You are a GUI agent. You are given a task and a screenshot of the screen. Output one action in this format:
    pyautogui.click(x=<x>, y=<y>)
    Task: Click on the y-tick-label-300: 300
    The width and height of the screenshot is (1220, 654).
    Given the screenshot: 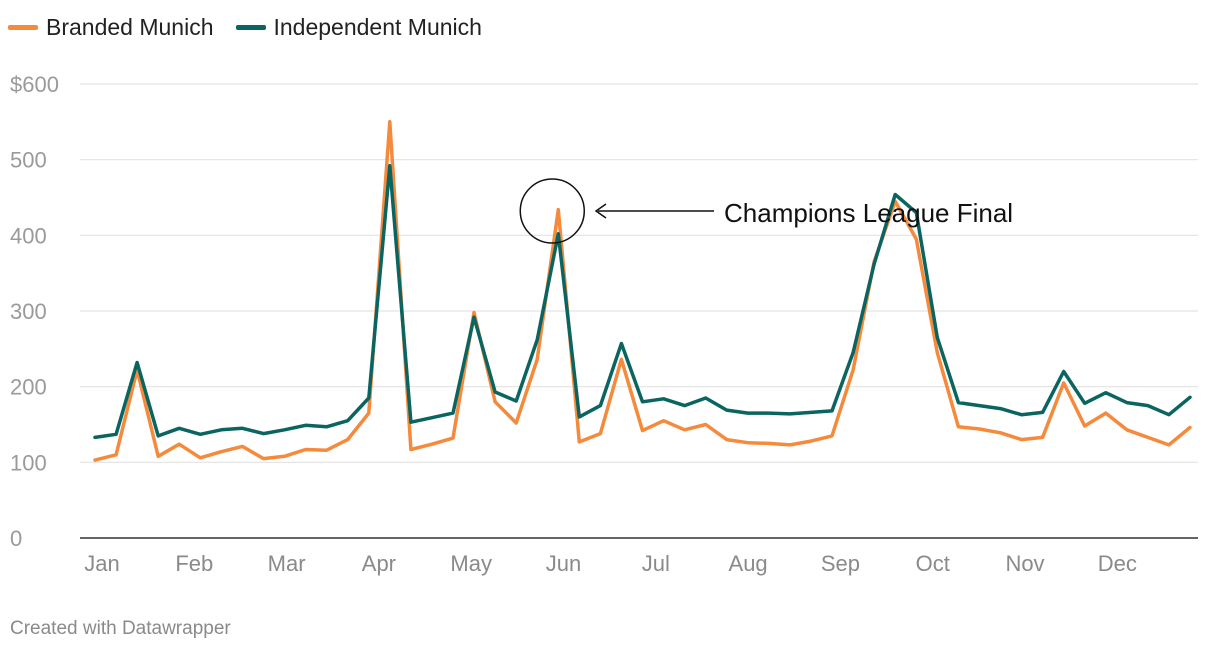 What is the action you would take?
    pyautogui.click(x=28, y=311)
    